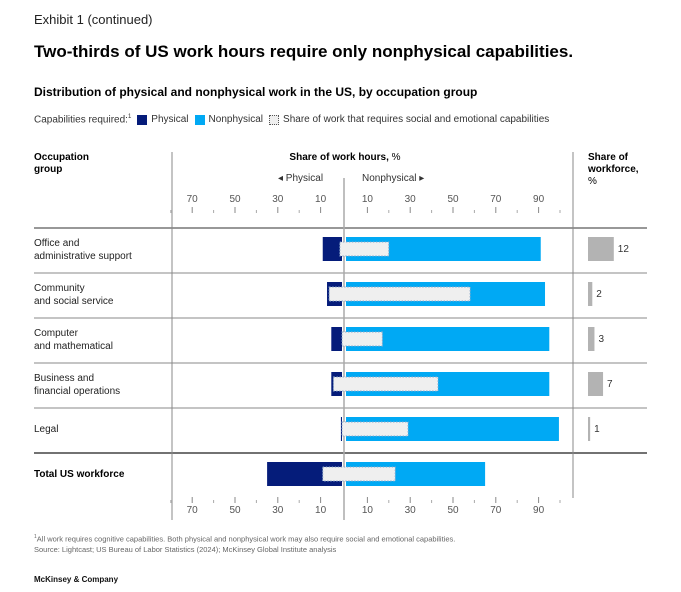 This screenshot has height=592, width=681. Describe the element at coordinates (46, 429) in the screenshot. I see `category-label: Legal` at that location.